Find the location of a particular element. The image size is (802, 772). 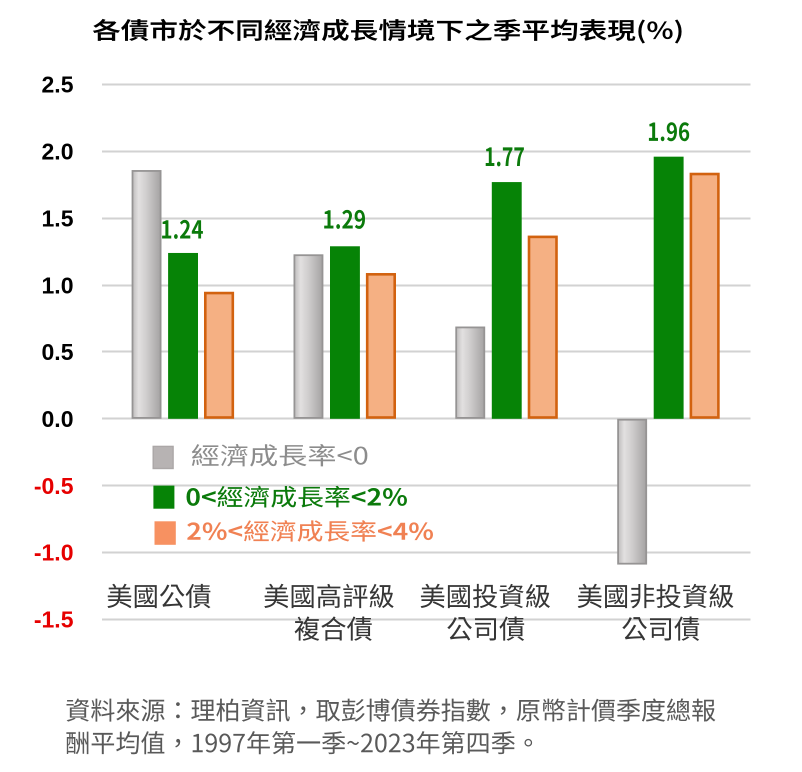

svg-text: 0.5 is located at coordinates (58, 352).